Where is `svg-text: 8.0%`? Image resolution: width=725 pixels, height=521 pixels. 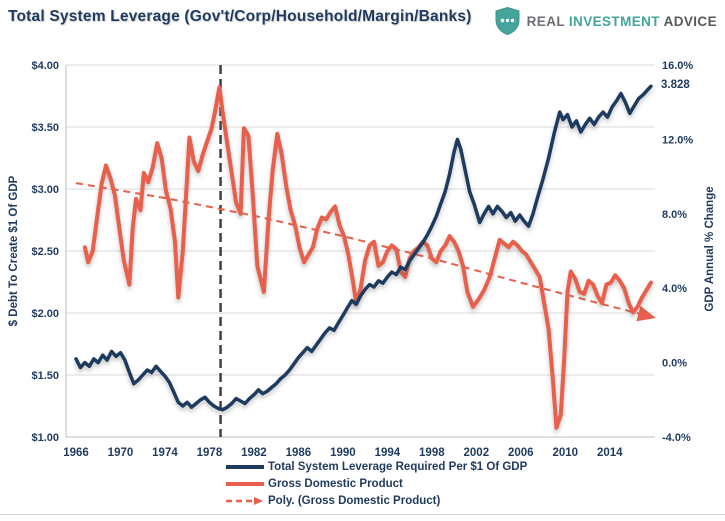
svg-text: 8.0% is located at coordinates (674, 215).